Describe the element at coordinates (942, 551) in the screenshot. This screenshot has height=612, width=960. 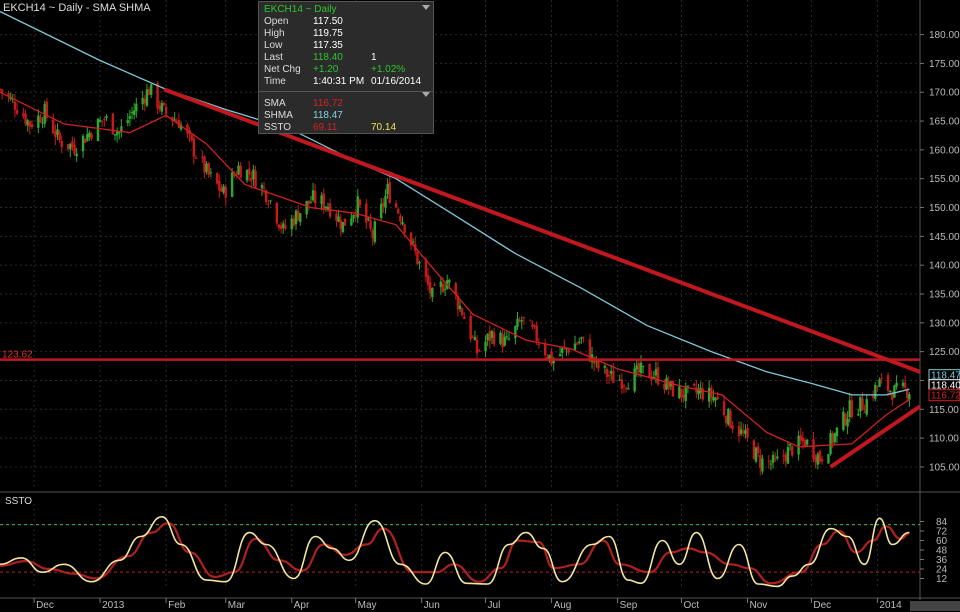
I see `ssto-tick-label: 48` at that location.